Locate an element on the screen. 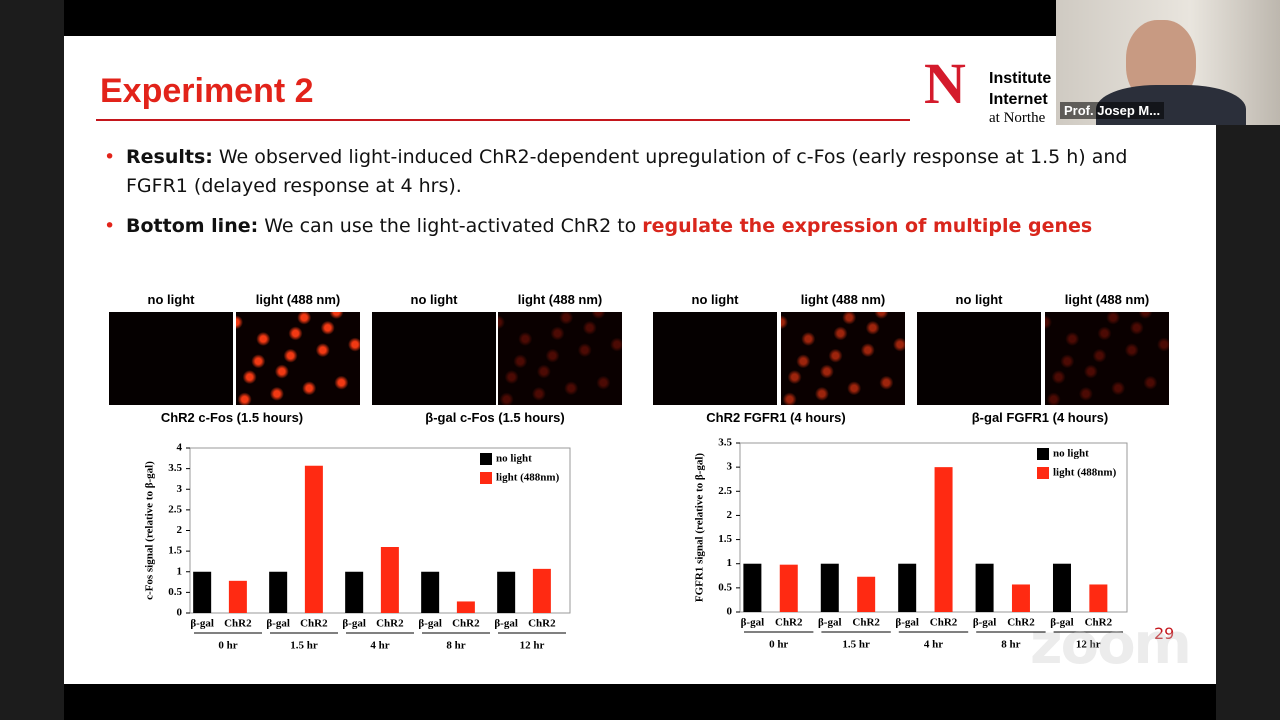 This screenshot has width=1280, height=720. panel-caption: ChR2 c-Fos (1.5 hours) is located at coordinates (232, 417).